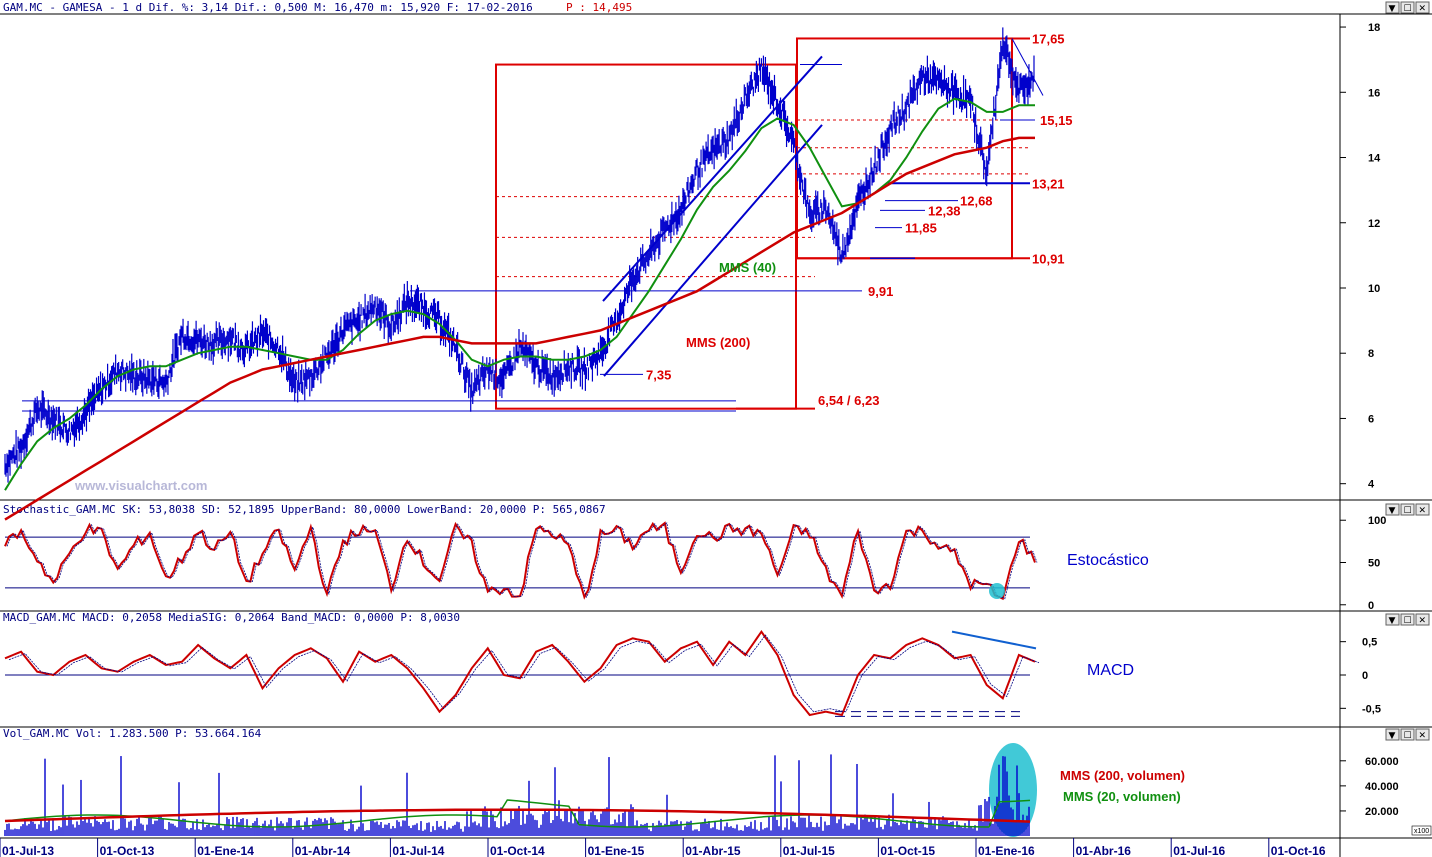 This screenshot has height=857, width=1432. I want to click on price-annotation-label: 6,54 / 6,23, so click(848, 400).